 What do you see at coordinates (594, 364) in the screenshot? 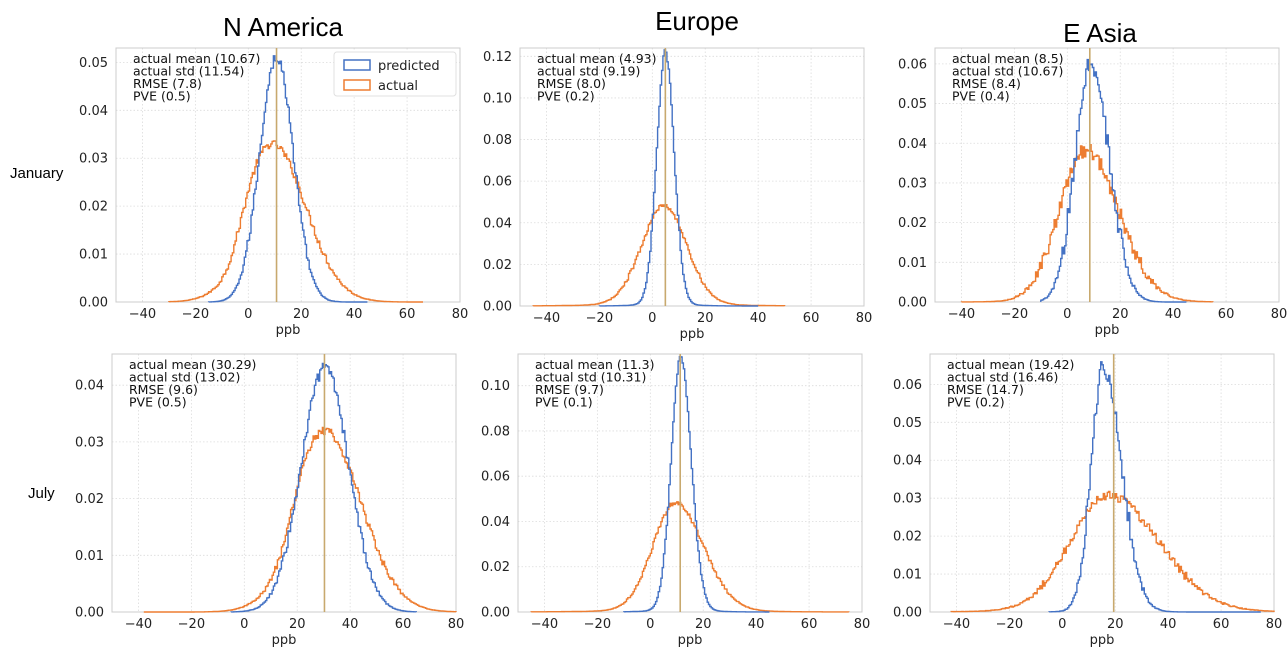
I see `stat-annotation: actual mean (11.3)` at bounding box center [594, 364].